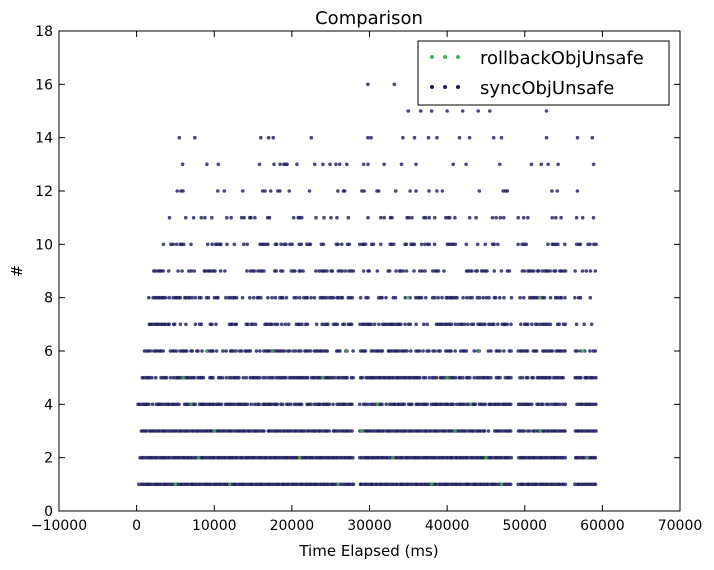 This screenshot has width=714, height=570. What do you see at coordinates (547, 88) in the screenshot?
I see `legend-label-sync: syncObjUnsafe` at bounding box center [547, 88].